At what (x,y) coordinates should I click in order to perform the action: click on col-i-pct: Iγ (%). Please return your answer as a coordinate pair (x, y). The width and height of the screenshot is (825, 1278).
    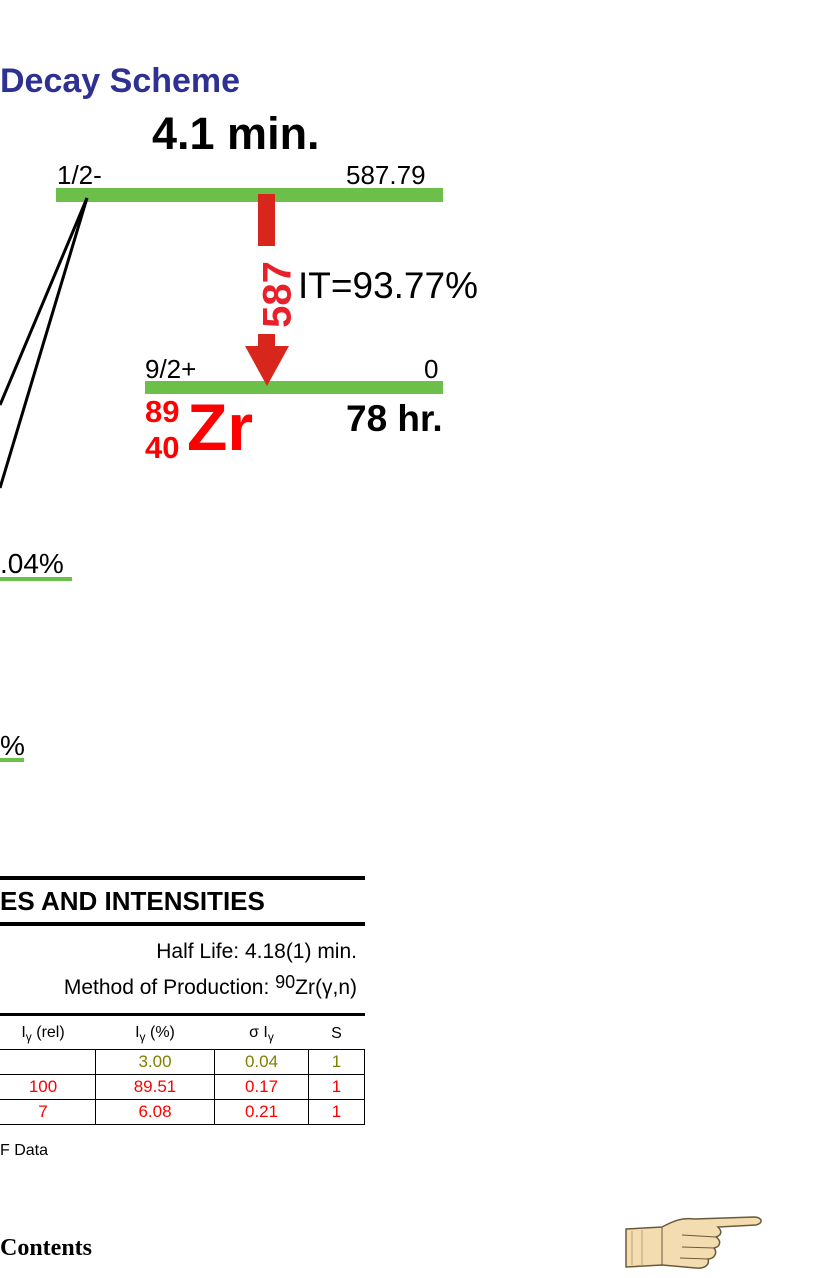
    Looking at the image, I should click on (155, 1034).